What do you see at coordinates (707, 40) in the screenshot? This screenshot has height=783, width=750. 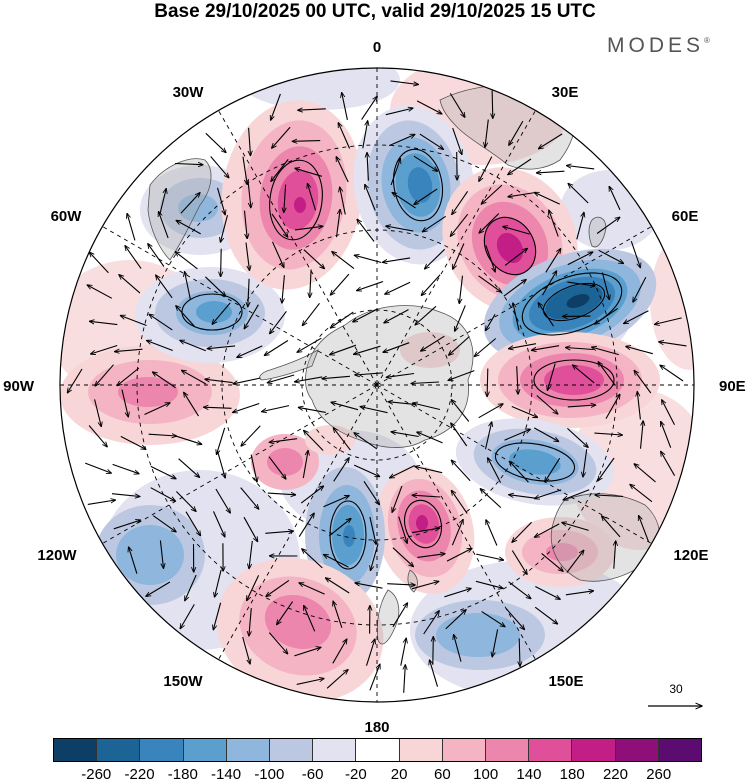 I see `registered-mark: ®` at bounding box center [707, 40].